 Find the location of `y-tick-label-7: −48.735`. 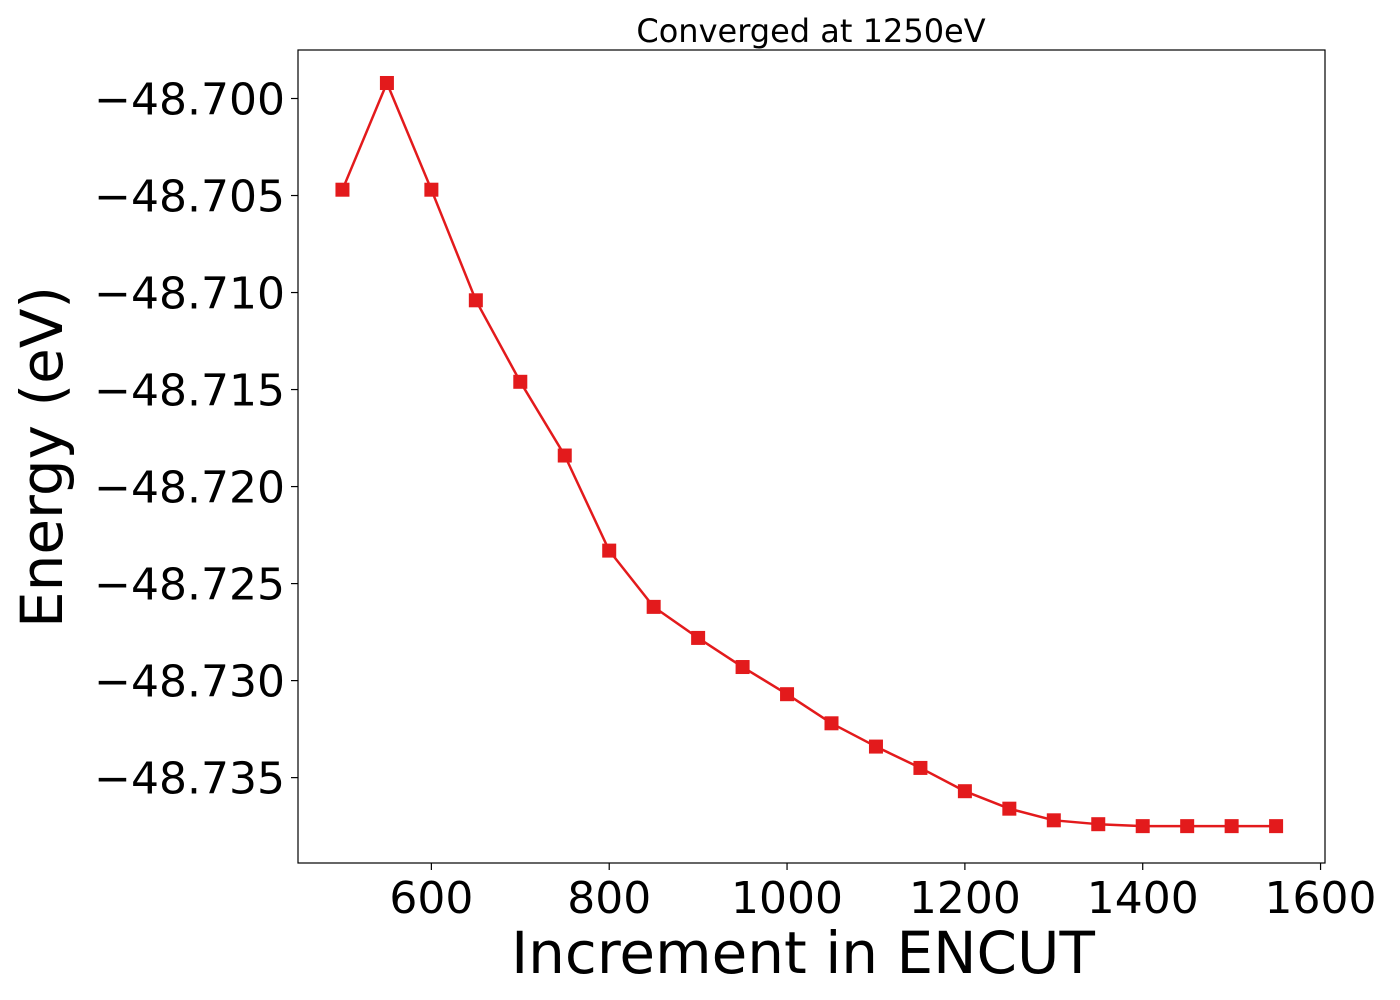

y-tick-label-7: −48.735 is located at coordinates (189, 779).